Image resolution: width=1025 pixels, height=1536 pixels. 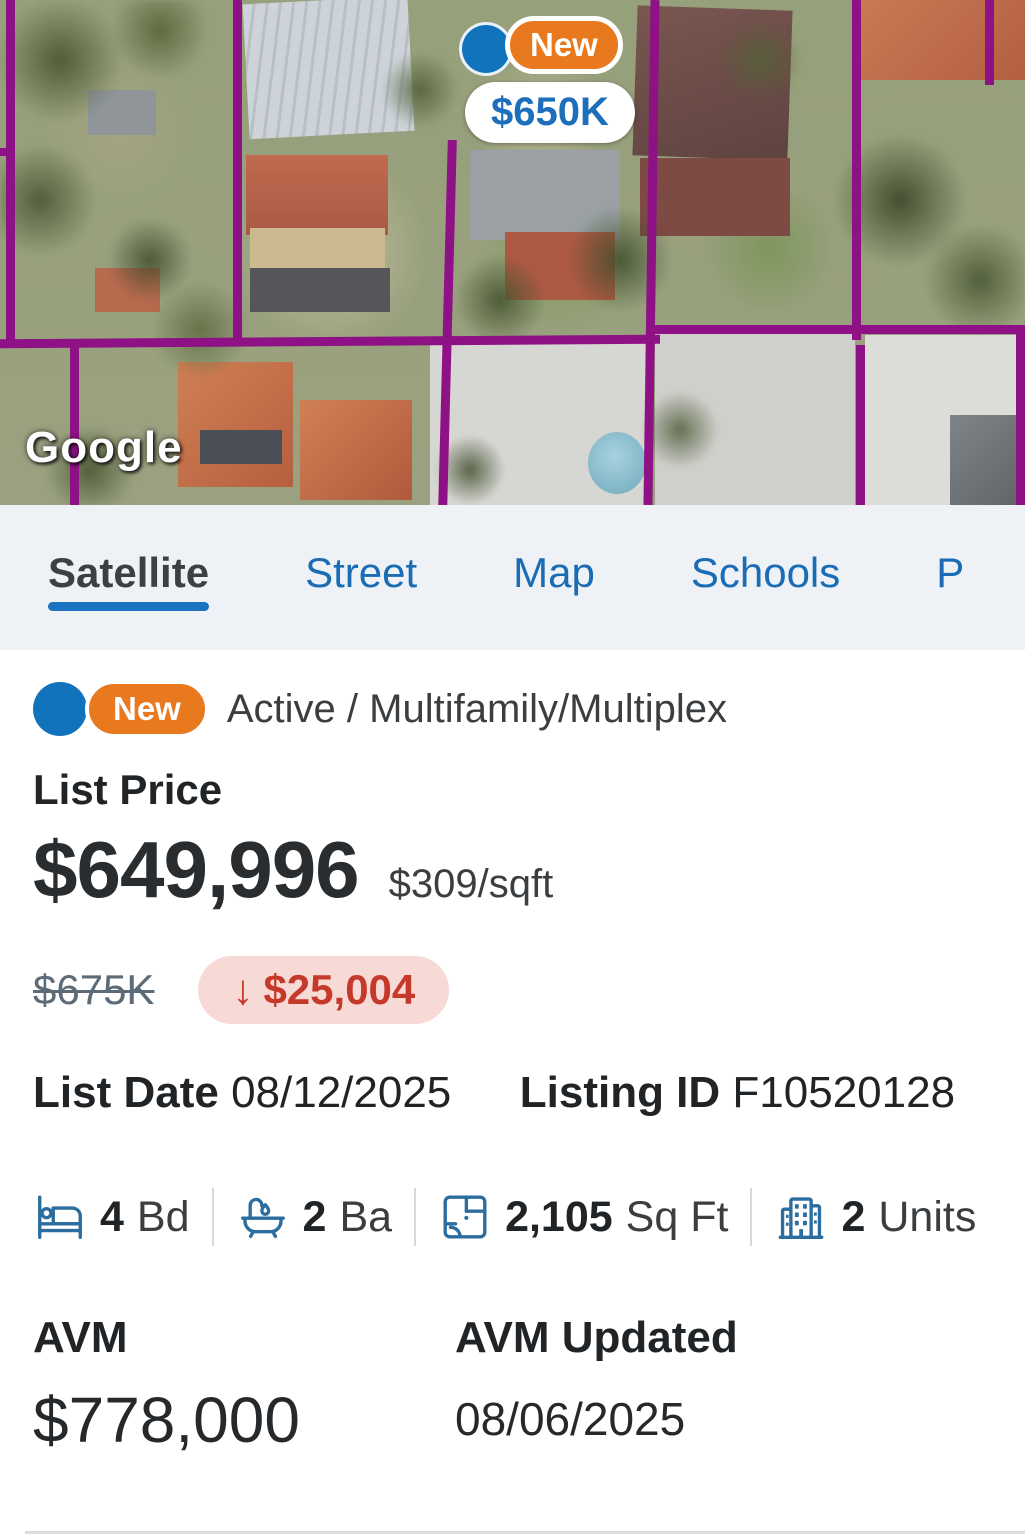 I want to click on map-view-tabs: Satellite Street Map Schools P, so click(x=512, y=577).